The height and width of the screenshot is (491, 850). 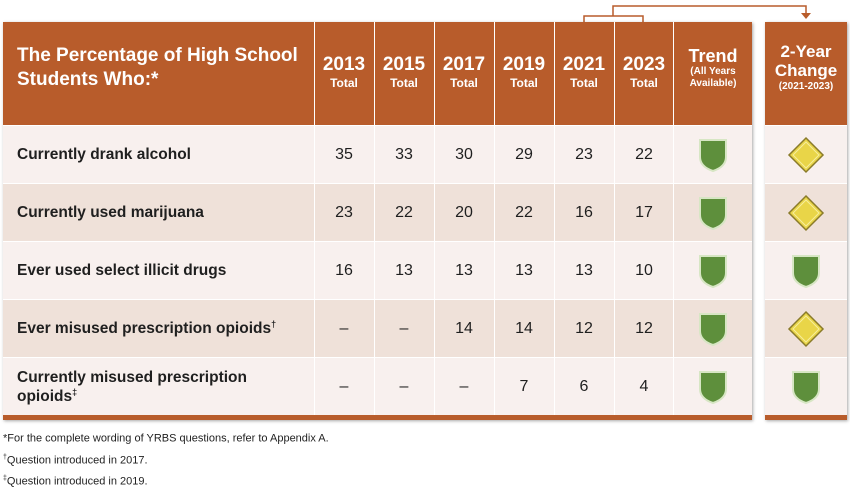 What do you see at coordinates (644, 386) in the screenshot?
I see `value-2023: 4` at bounding box center [644, 386].